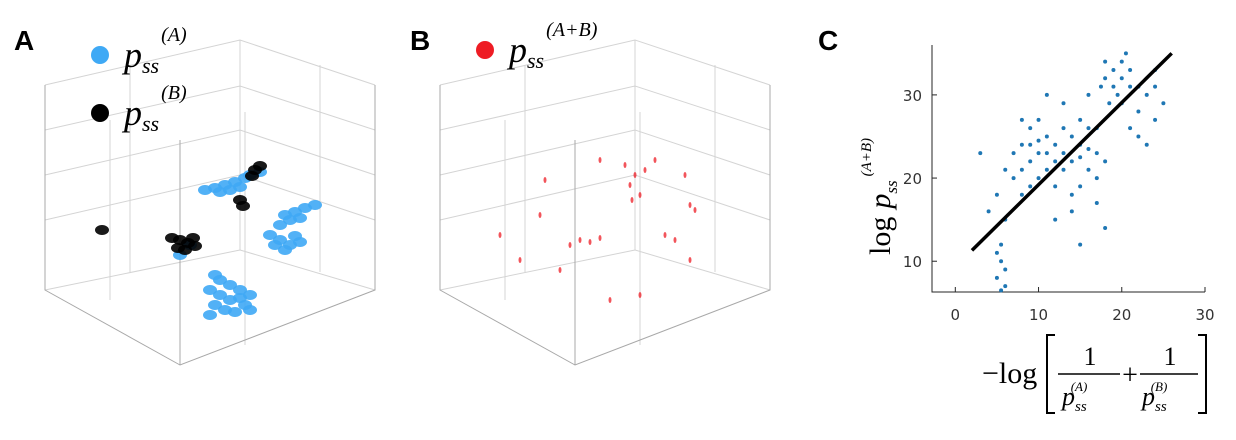  Describe the element at coordinates (154, 109) in the screenshot. I see `legend-entry: pss(B)` at that location.